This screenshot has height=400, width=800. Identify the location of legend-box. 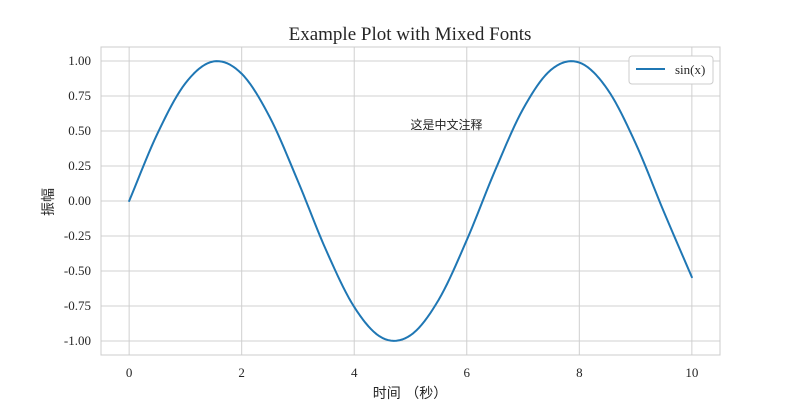
(671, 70).